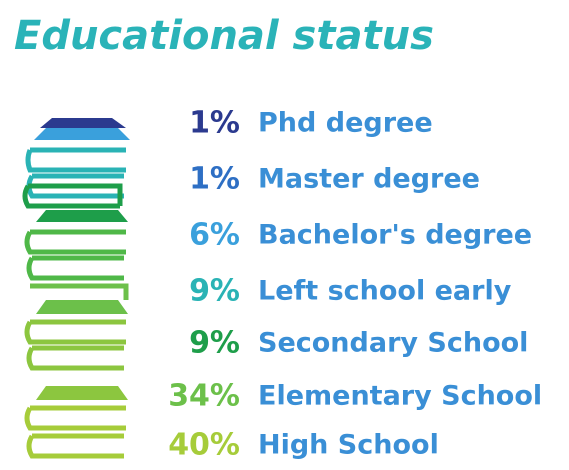  Describe the element at coordinates (400, 396) in the screenshot. I see `category-label: Elementary School` at that location.